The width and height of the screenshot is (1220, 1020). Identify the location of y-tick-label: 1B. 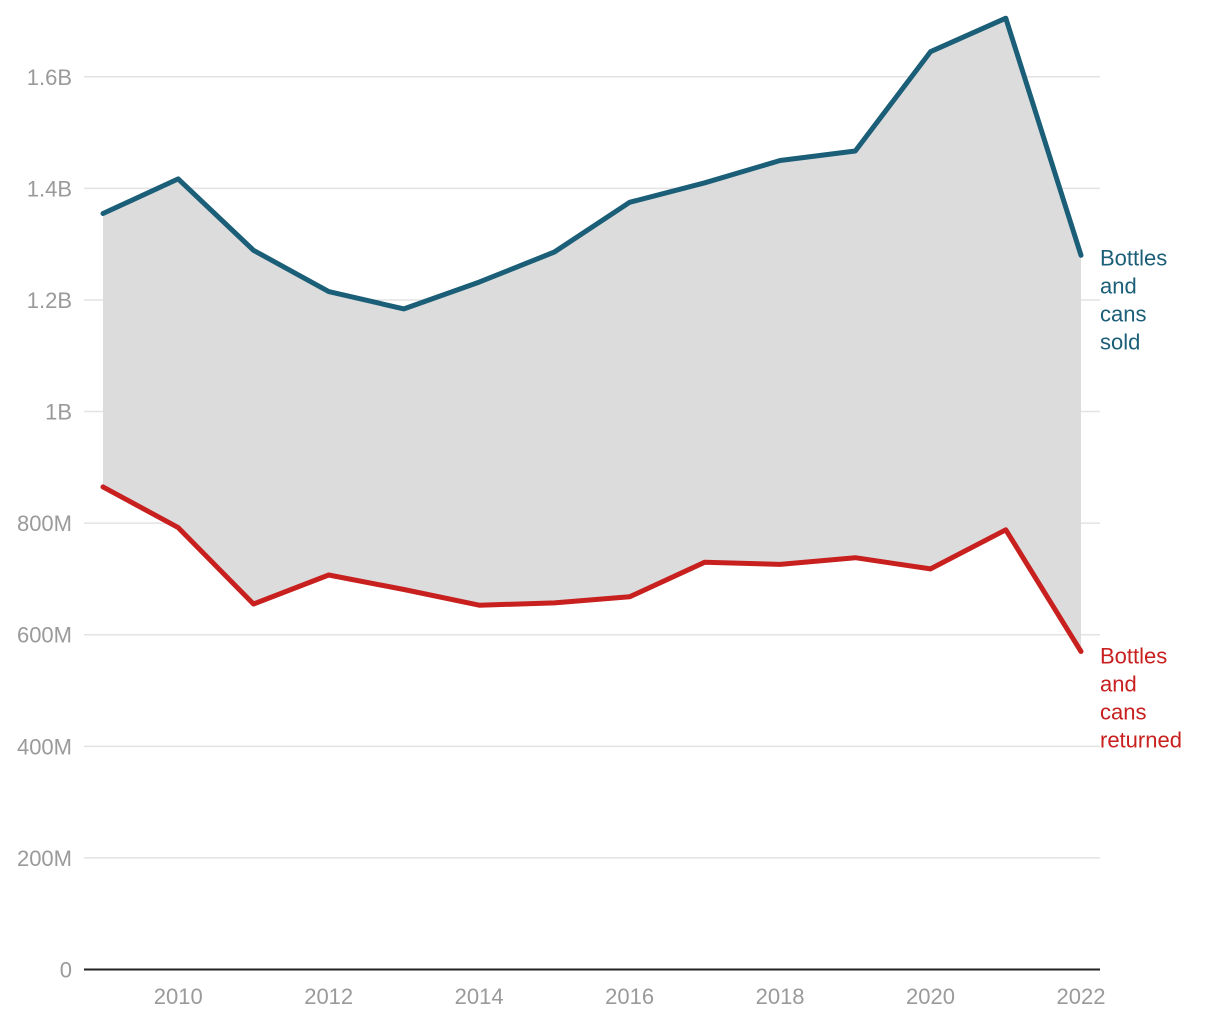
(58, 412).